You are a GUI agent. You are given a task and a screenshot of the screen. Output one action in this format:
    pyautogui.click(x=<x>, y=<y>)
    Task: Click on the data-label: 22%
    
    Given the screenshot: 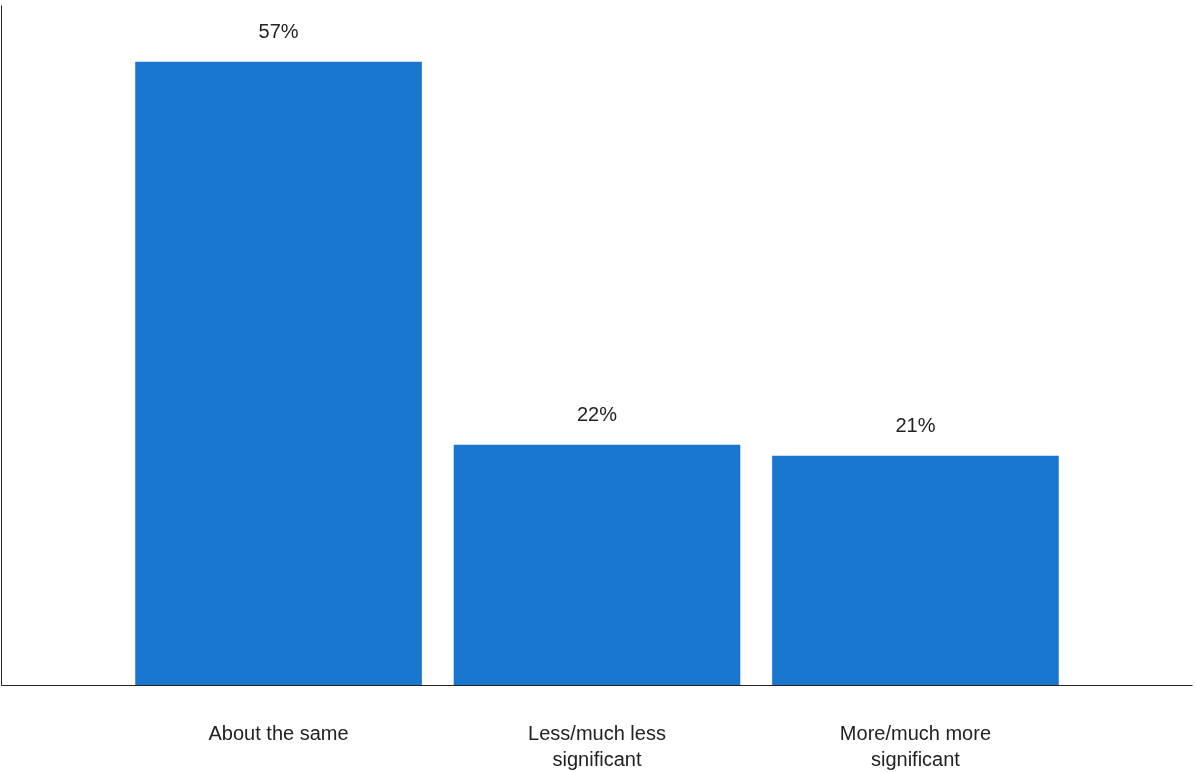 What is the action you would take?
    pyautogui.click(x=597, y=413)
    